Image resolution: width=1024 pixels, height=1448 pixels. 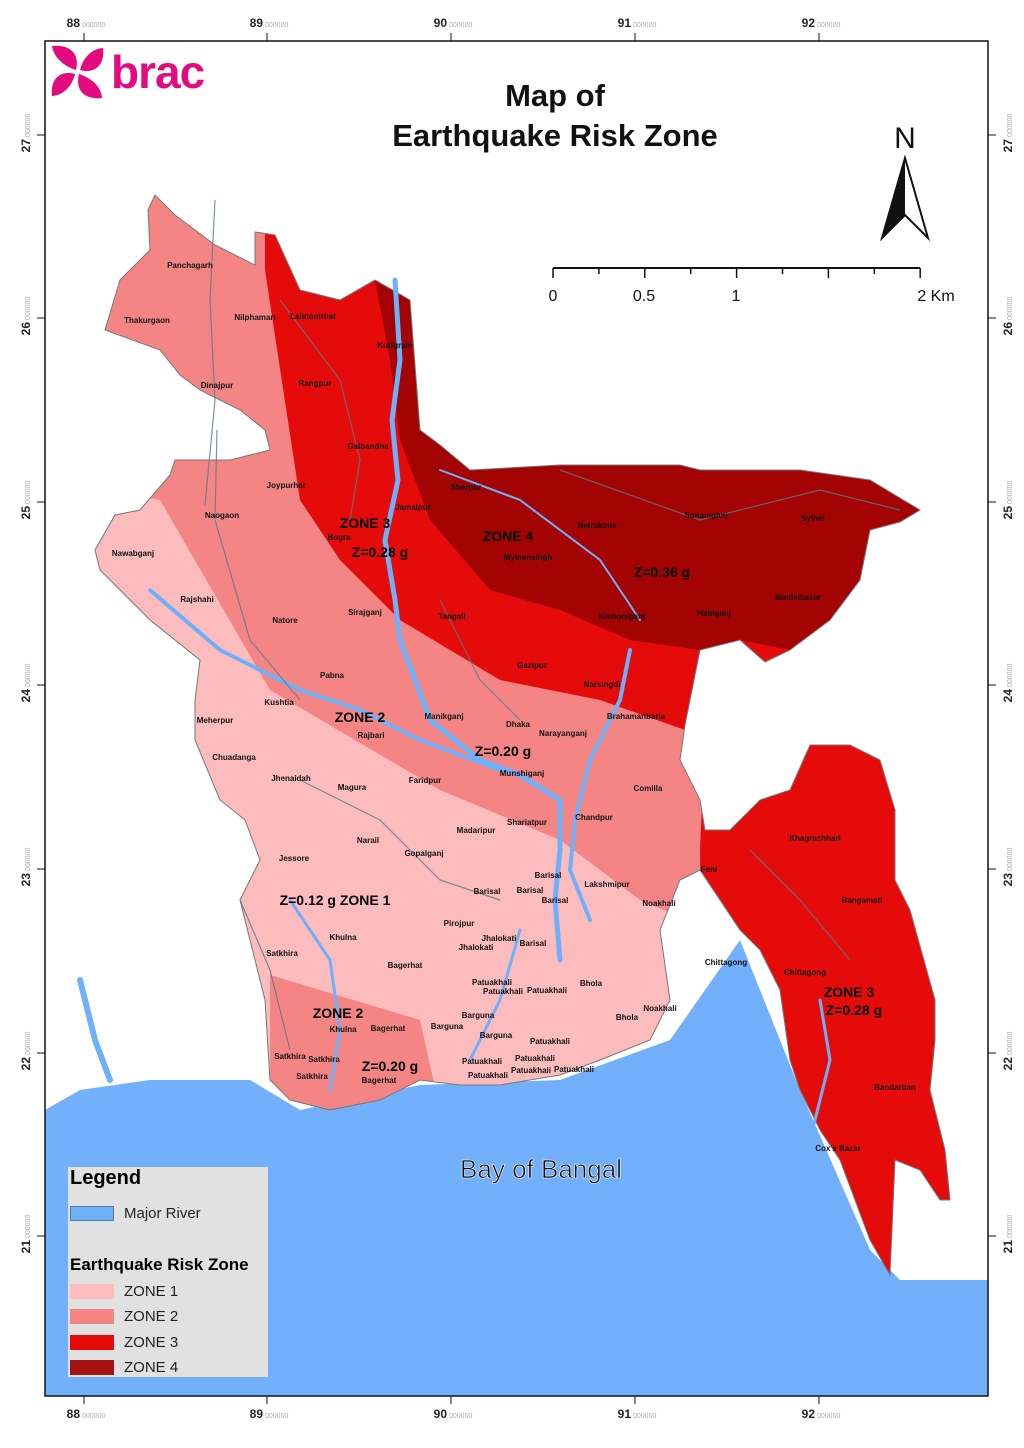 What do you see at coordinates (518, 724) in the screenshot?
I see `district-label: Dhaka` at bounding box center [518, 724].